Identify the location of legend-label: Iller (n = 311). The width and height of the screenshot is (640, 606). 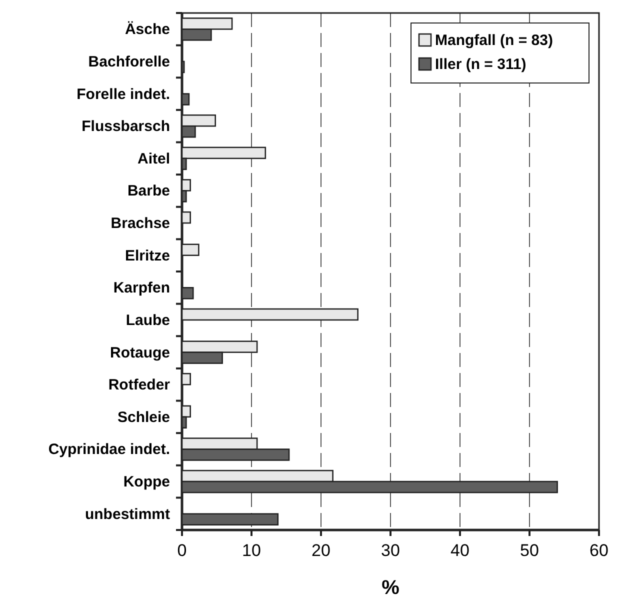
(480, 64).